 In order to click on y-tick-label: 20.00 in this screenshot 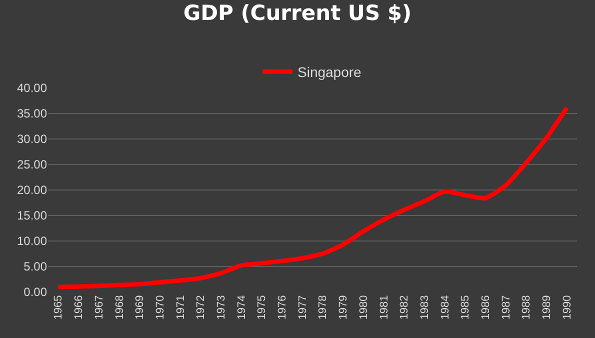, I will do `click(32, 190)`.